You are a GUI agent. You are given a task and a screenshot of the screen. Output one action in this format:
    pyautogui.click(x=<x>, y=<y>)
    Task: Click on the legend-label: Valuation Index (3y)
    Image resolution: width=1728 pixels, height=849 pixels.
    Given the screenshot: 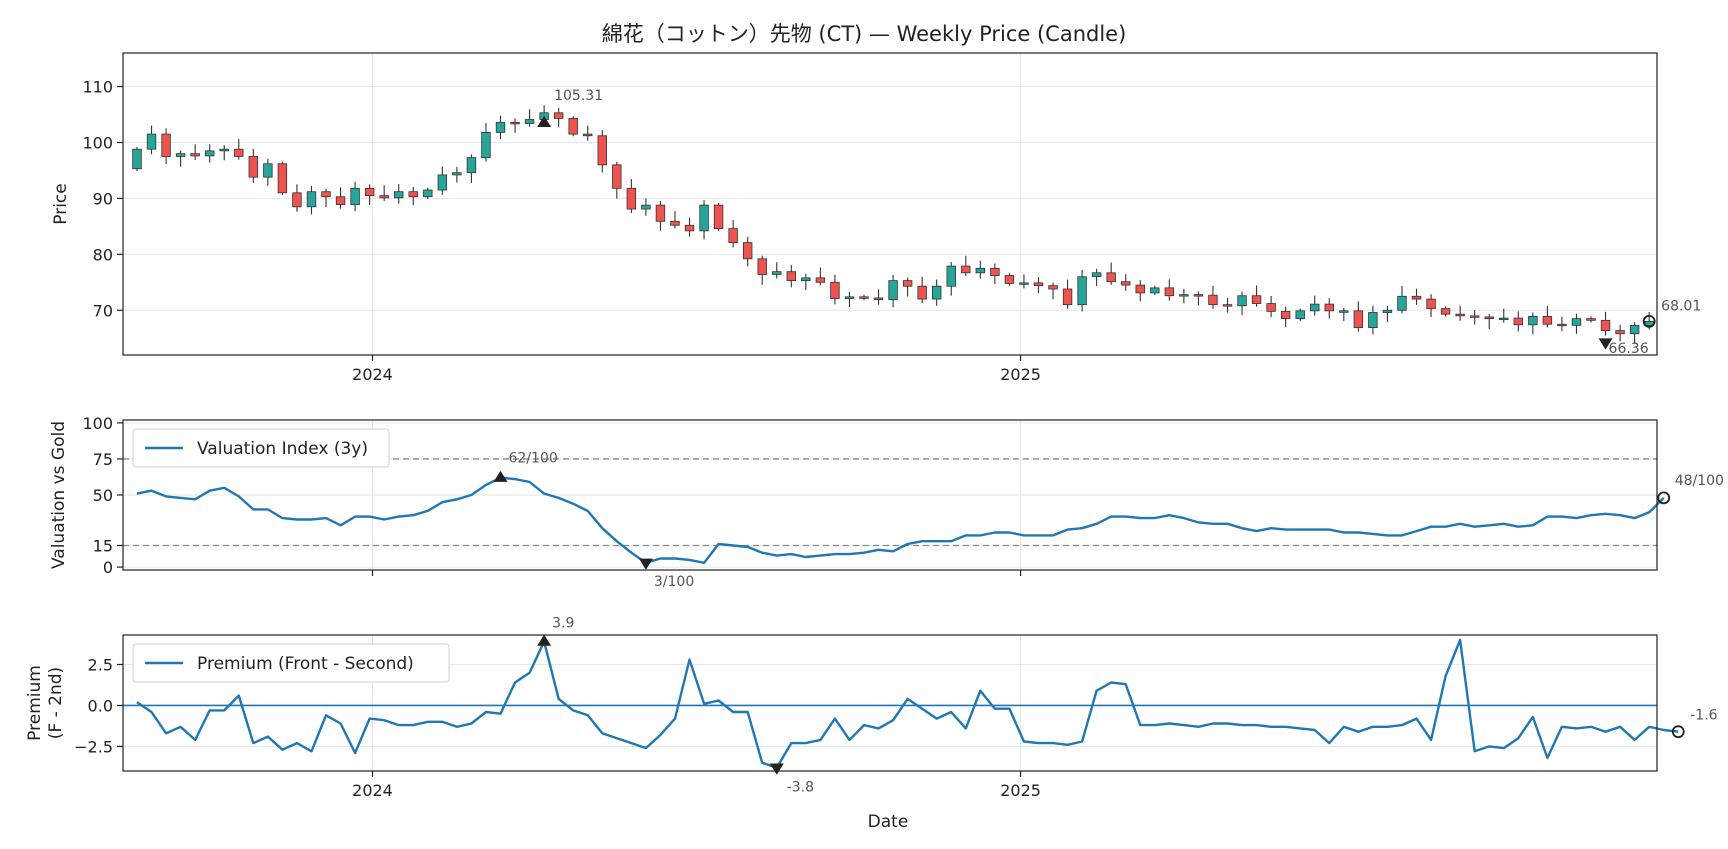 What is the action you would take?
    pyautogui.click(x=282, y=449)
    